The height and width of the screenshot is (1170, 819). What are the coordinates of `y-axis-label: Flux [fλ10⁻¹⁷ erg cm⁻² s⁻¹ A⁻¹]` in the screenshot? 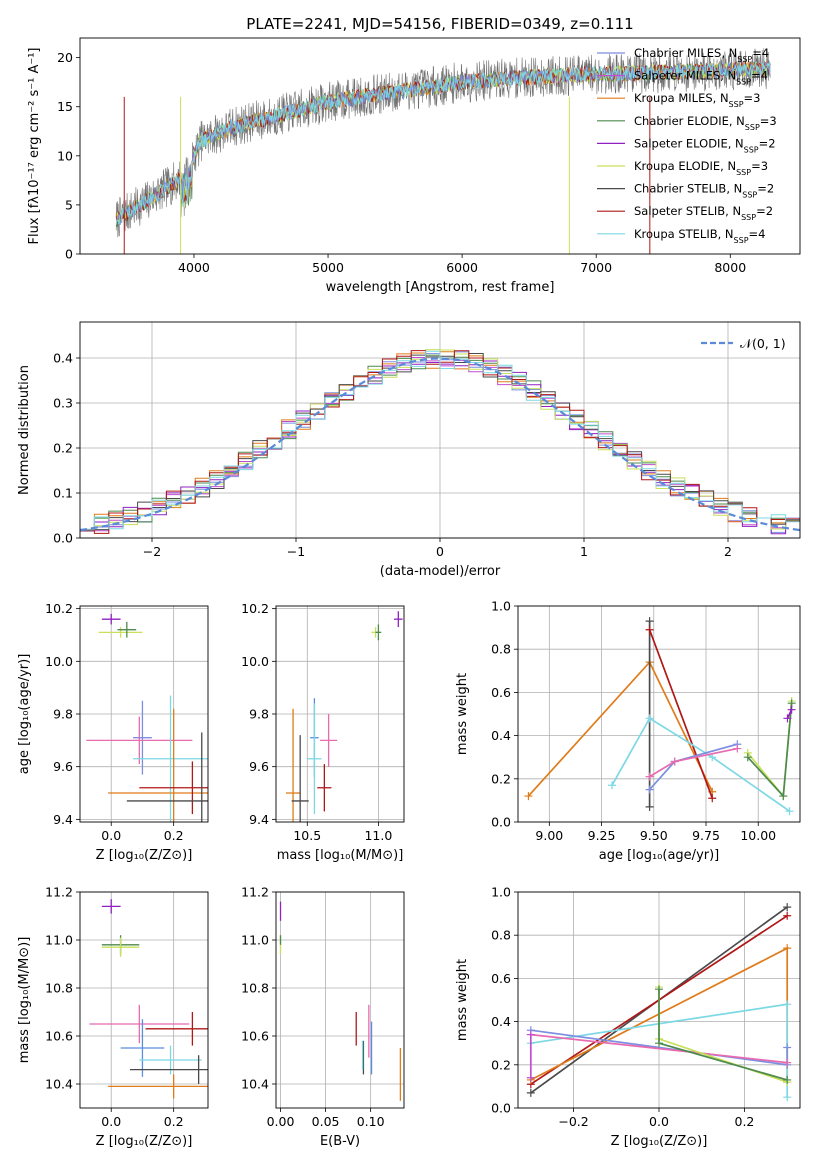 It's located at (34, 146).